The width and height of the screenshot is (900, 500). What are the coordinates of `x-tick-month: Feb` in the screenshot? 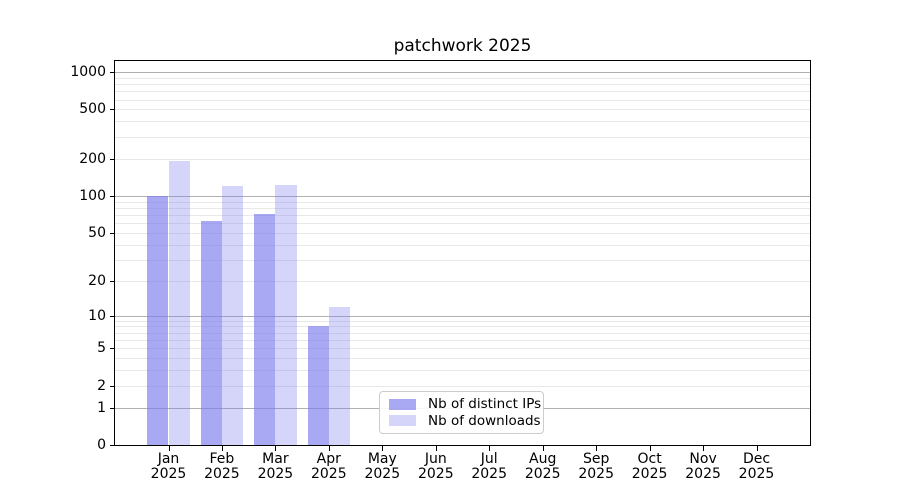 It's located at (222, 459).